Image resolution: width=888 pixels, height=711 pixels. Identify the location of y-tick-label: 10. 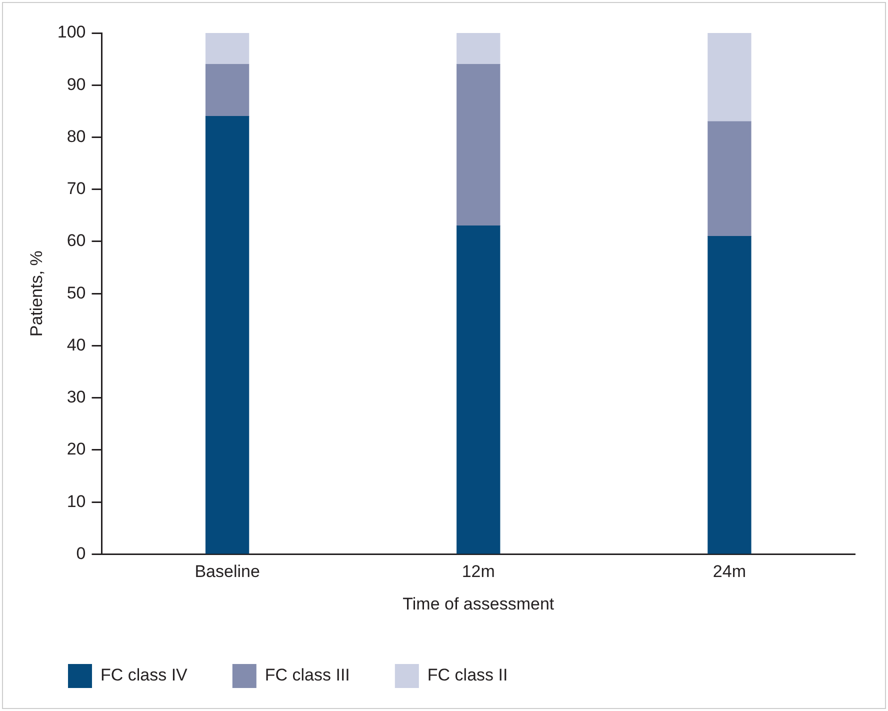
(76, 501).